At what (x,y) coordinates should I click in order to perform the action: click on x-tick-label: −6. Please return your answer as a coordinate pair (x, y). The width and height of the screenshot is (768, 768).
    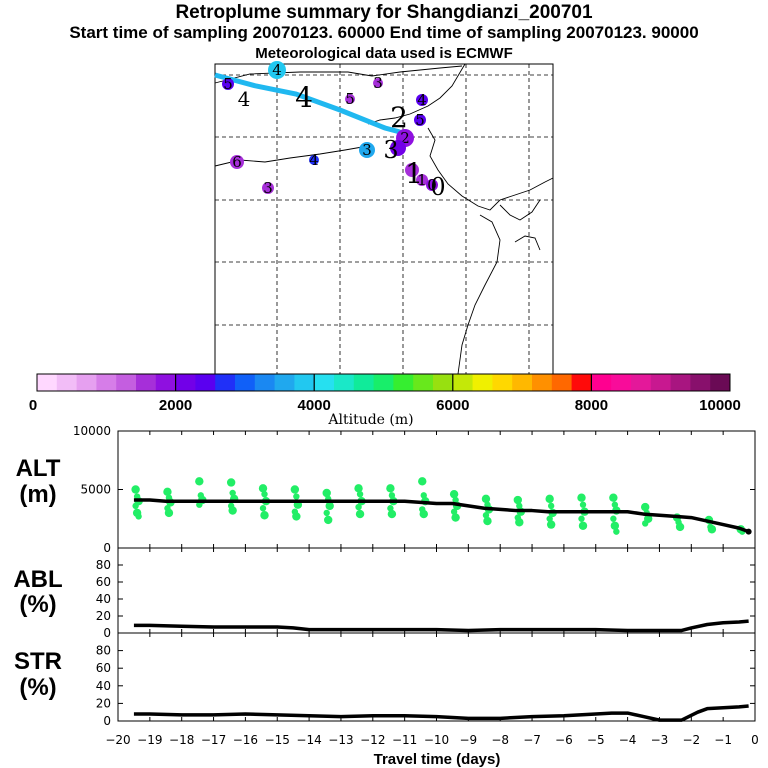
    Looking at the image, I should click on (564, 740).